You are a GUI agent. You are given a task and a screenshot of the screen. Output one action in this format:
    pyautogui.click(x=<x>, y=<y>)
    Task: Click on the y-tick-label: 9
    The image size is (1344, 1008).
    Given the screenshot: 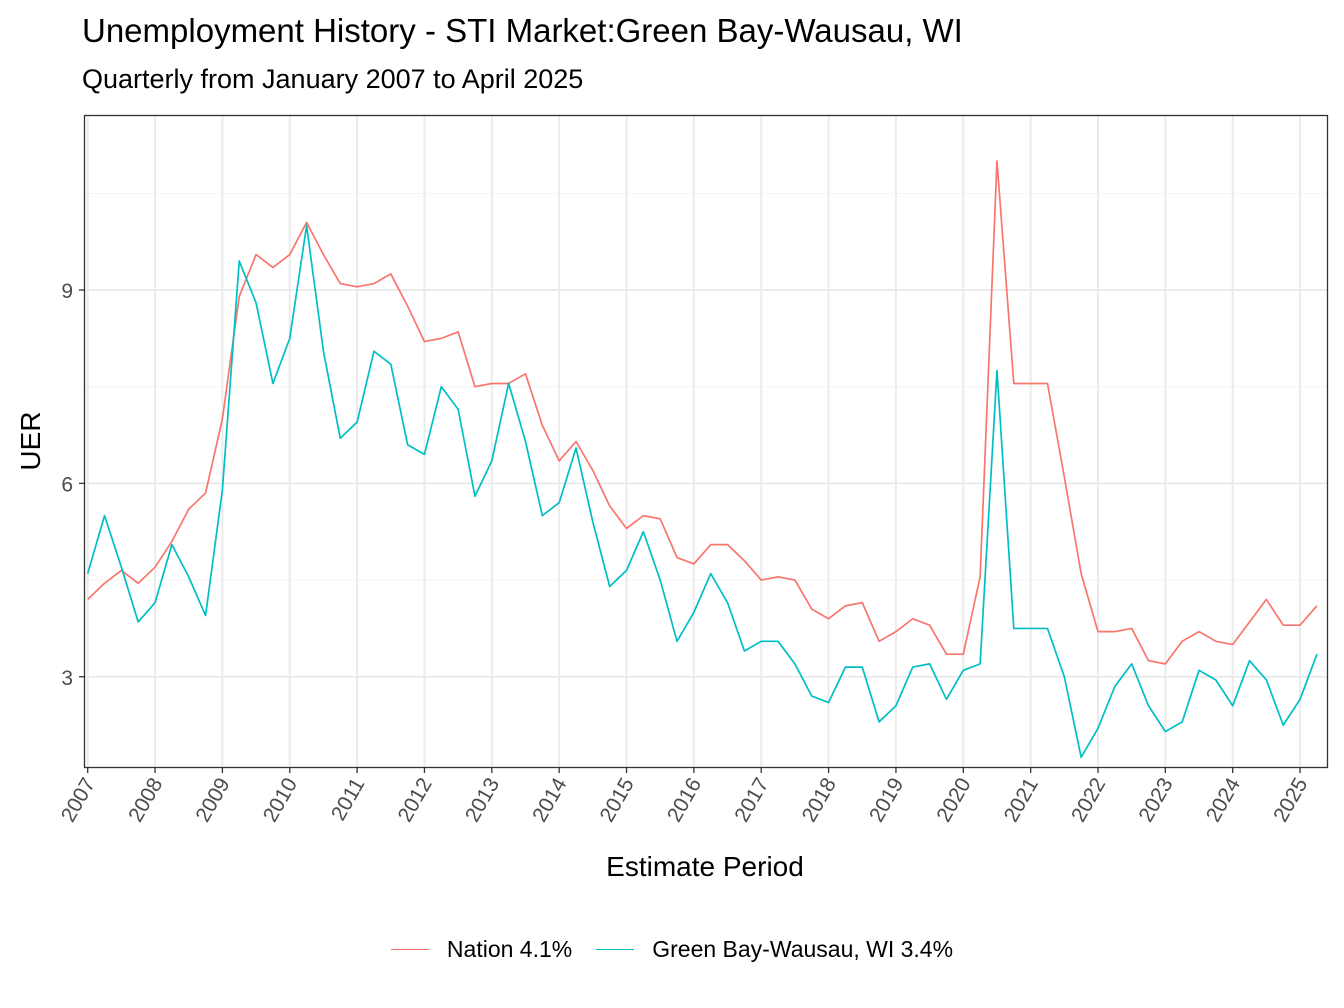 What is the action you would take?
    pyautogui.click(x=67, y=291)
    